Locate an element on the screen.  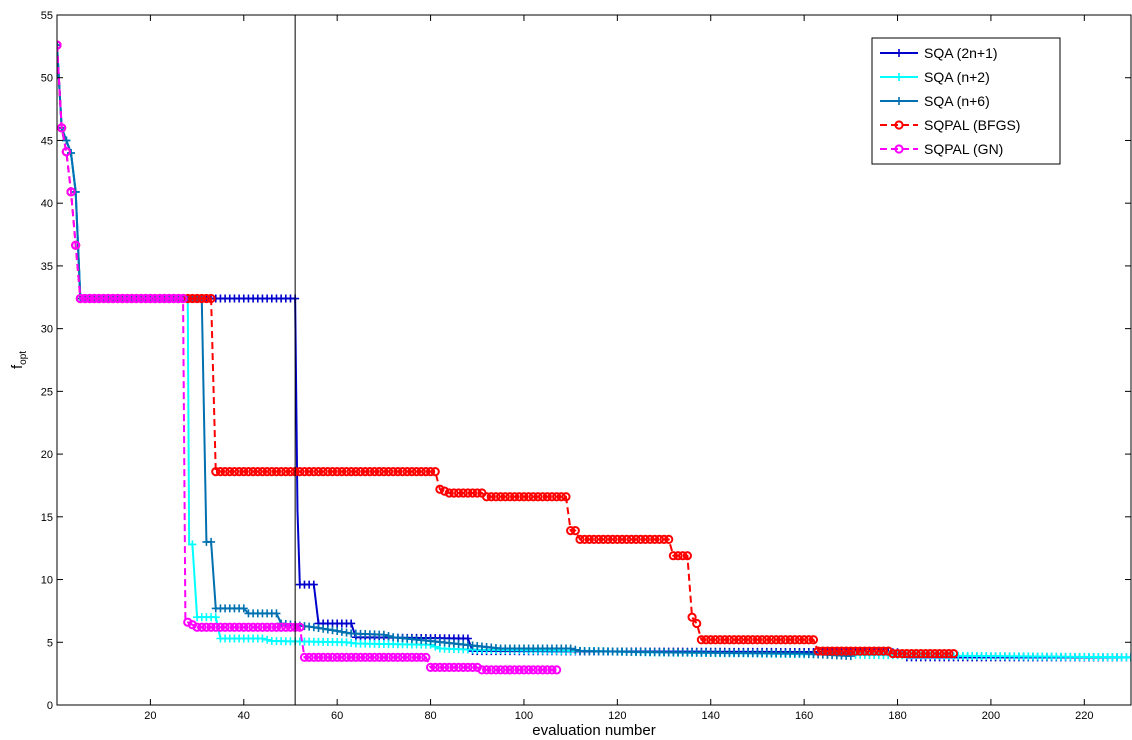
y-tick-label: 30 is located at coordinates (47, 330).